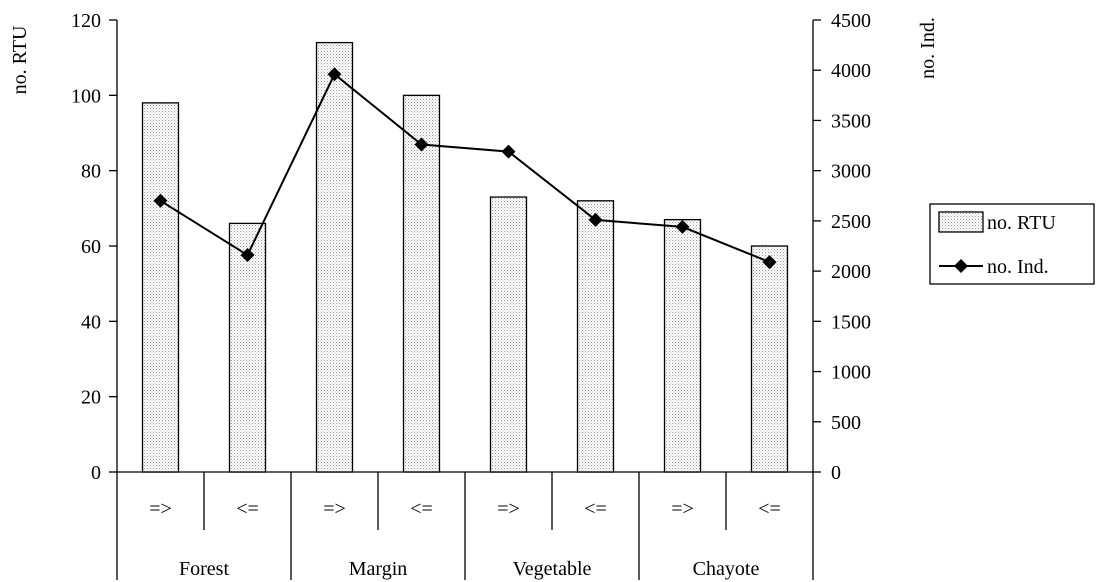 The width and height of the screenshot is (1096, 582). I want to click on y-right-tick-label: 4000, so click(851, 71).